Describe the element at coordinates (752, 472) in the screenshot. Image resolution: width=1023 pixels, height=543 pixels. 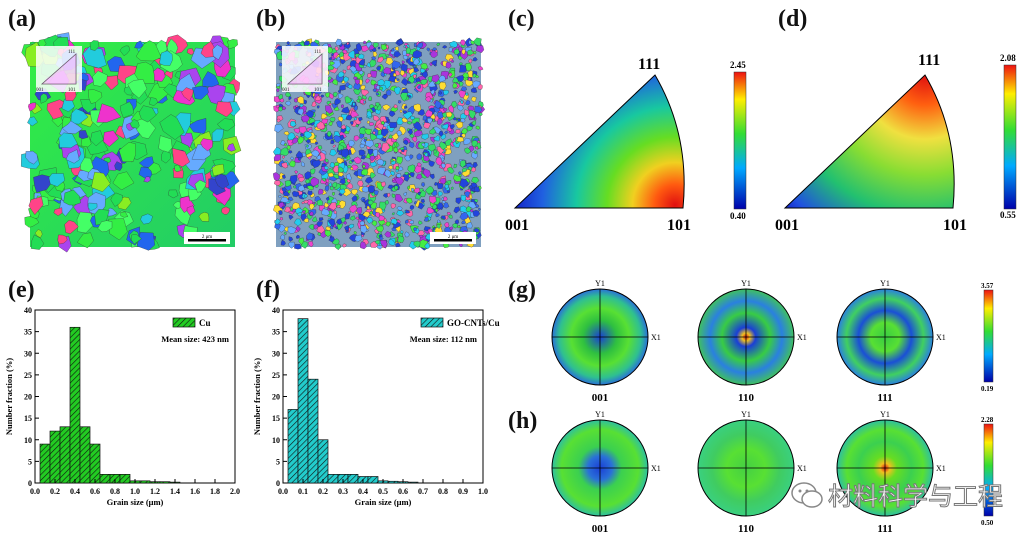
I see `pole-figure-110-h: Y1 X1 110` at that location.